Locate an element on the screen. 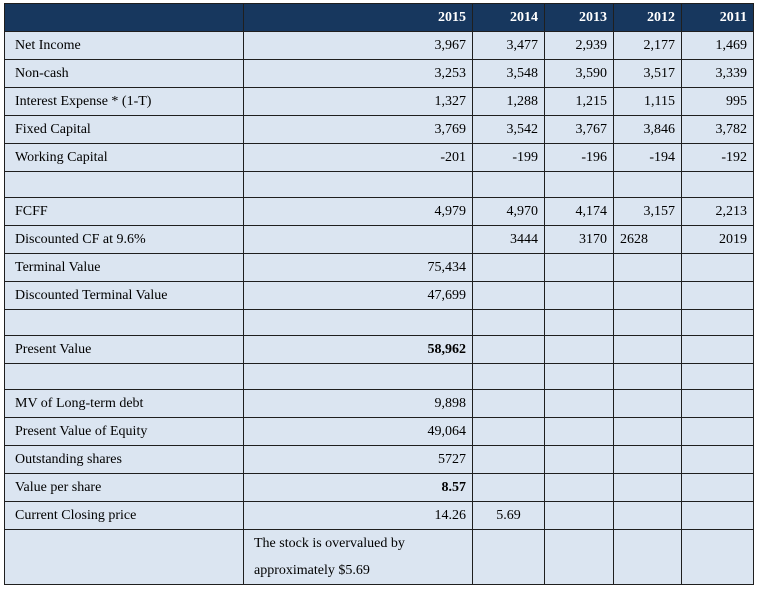 Image resolution: width=757 pixels, height=602 pixels. cell-2013: 2,939 is located at coordinates (579, 45).